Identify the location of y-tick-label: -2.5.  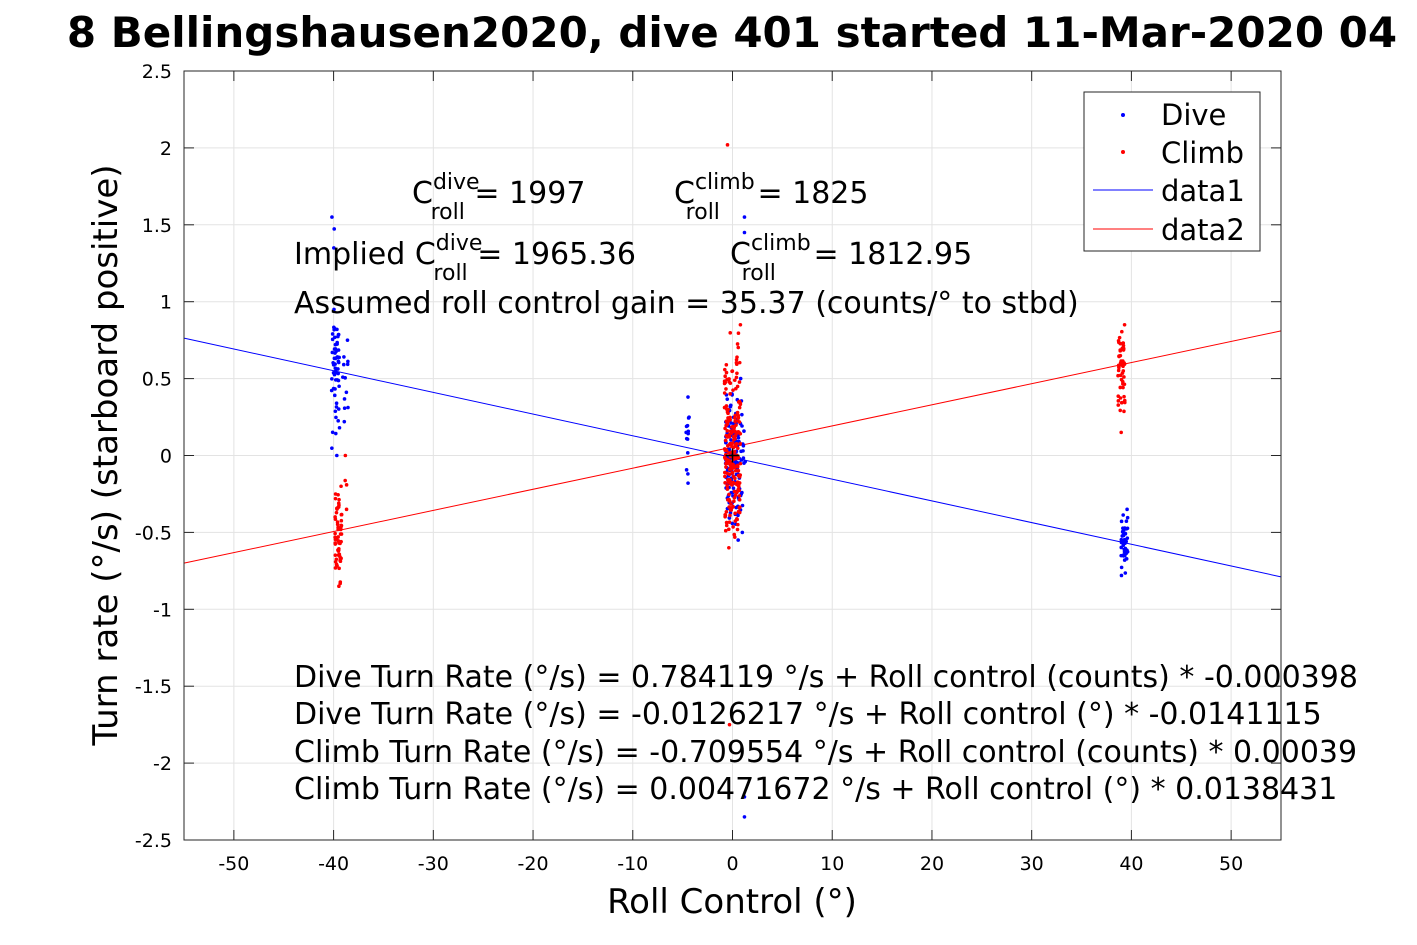
(153, 841).